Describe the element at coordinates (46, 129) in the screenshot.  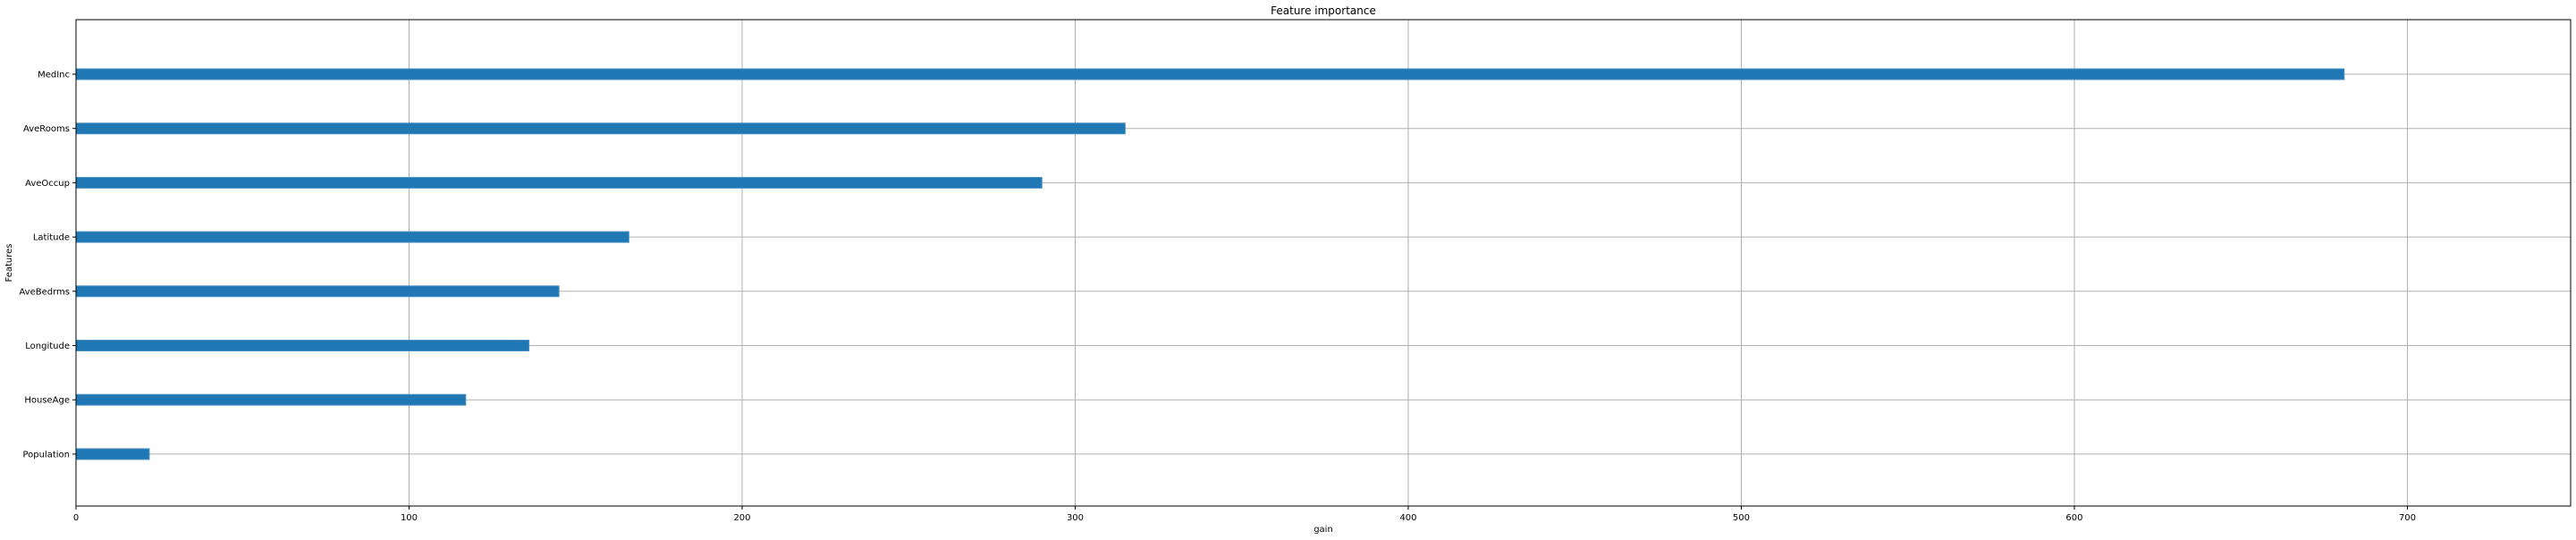
I see `y-tick-label: AveRooms` at that location.